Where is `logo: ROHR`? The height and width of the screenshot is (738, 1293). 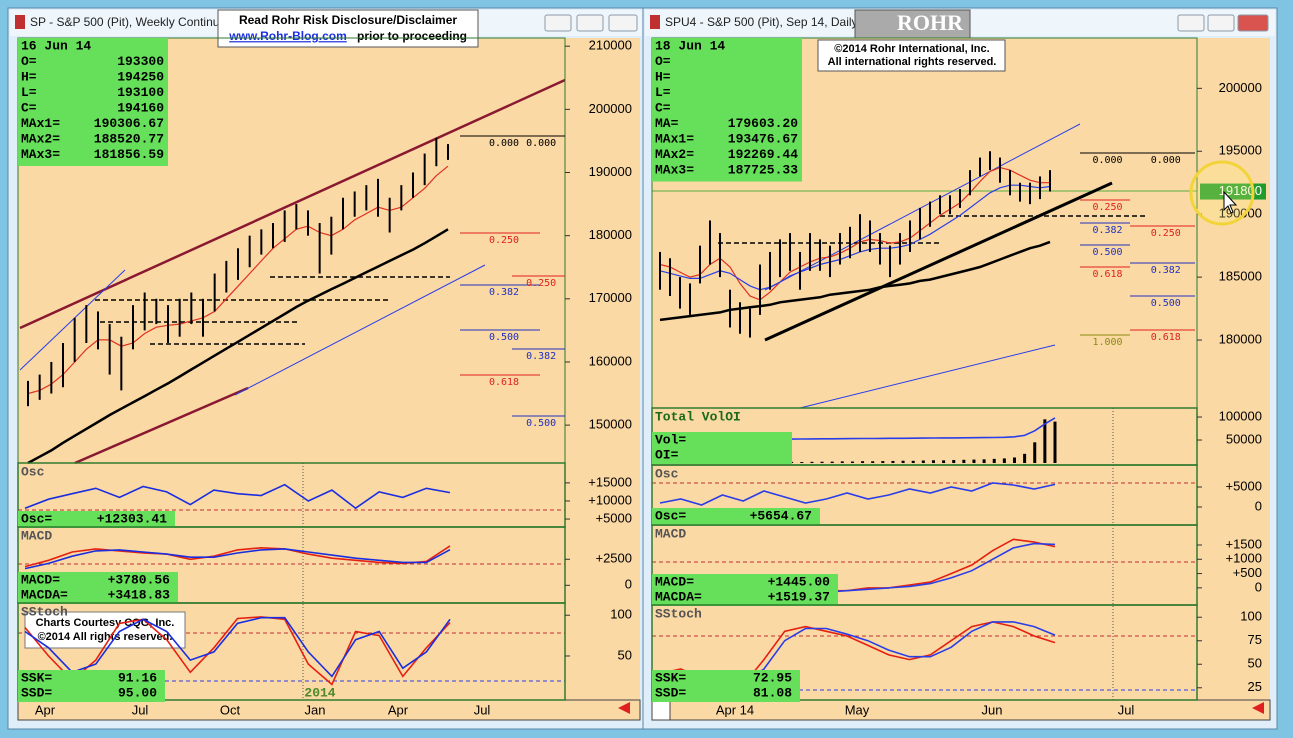 logo: ROHR is located at coordinates (930, 22).